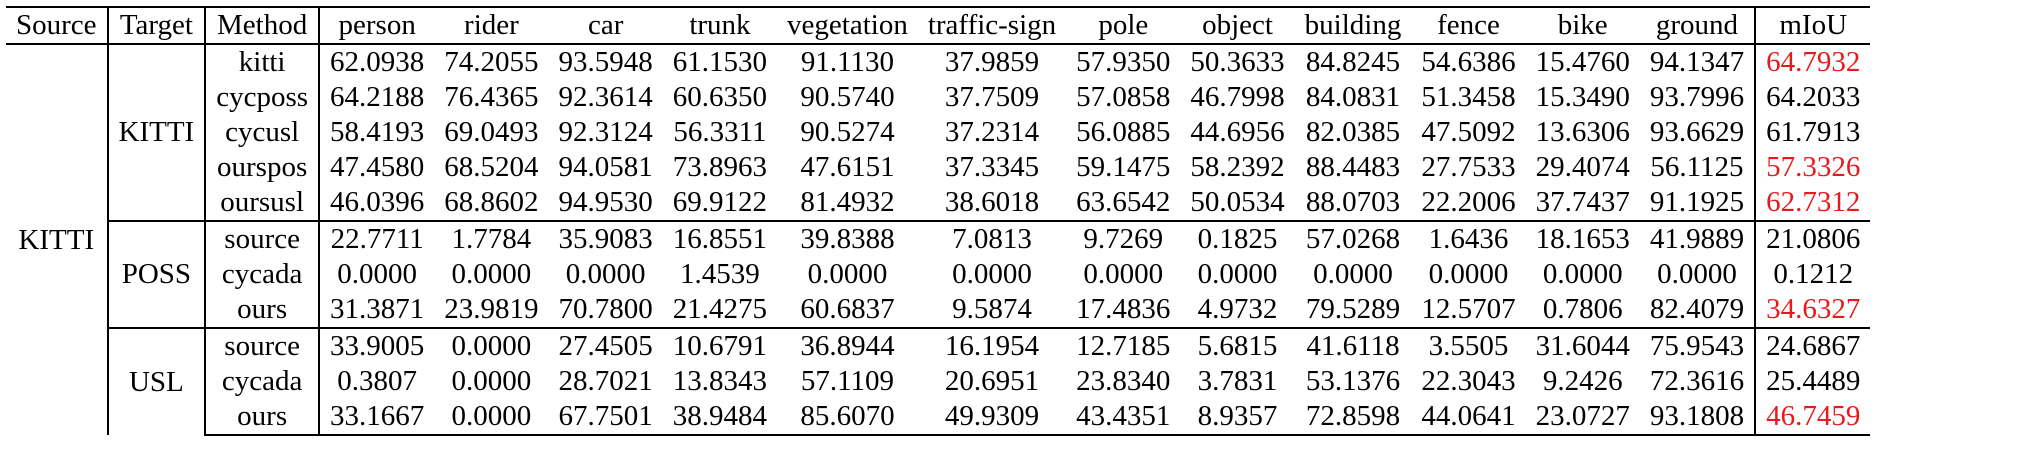 The image size is (2028, 452). Describe the element at coordinates (1237, 345) in the screenshot. I see `value-cell: 5.6815` at that location.